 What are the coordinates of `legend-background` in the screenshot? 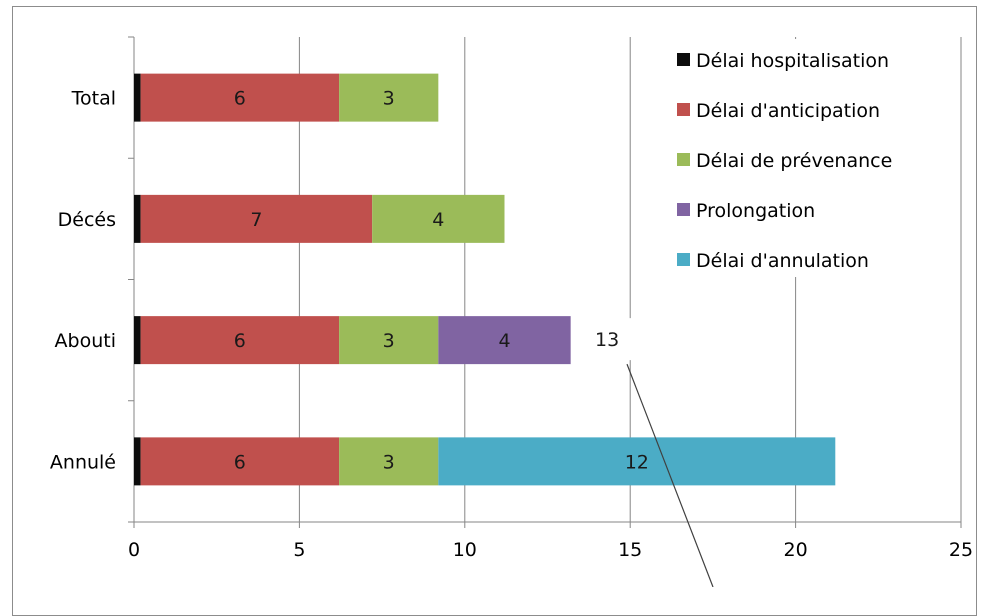 It's located at (813, 158).